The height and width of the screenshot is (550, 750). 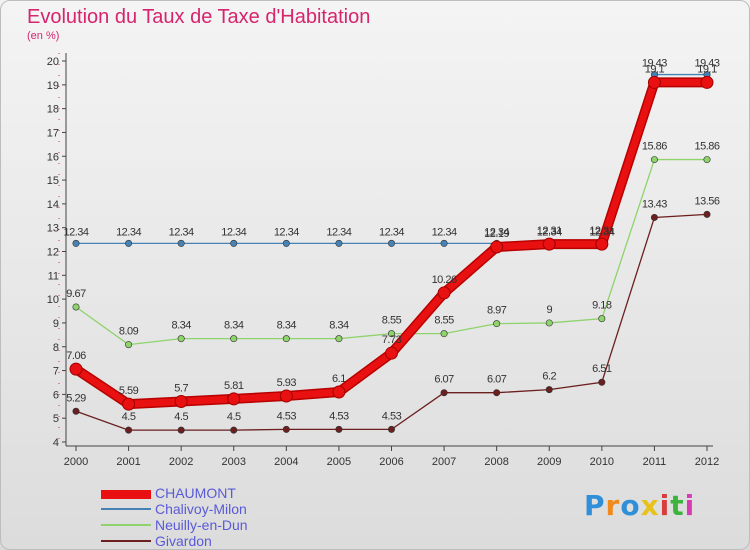 What do you see at coordinates (181, 389) in the screenshot?
I see `data-label: 5.7` at bounding box center [181, 389].